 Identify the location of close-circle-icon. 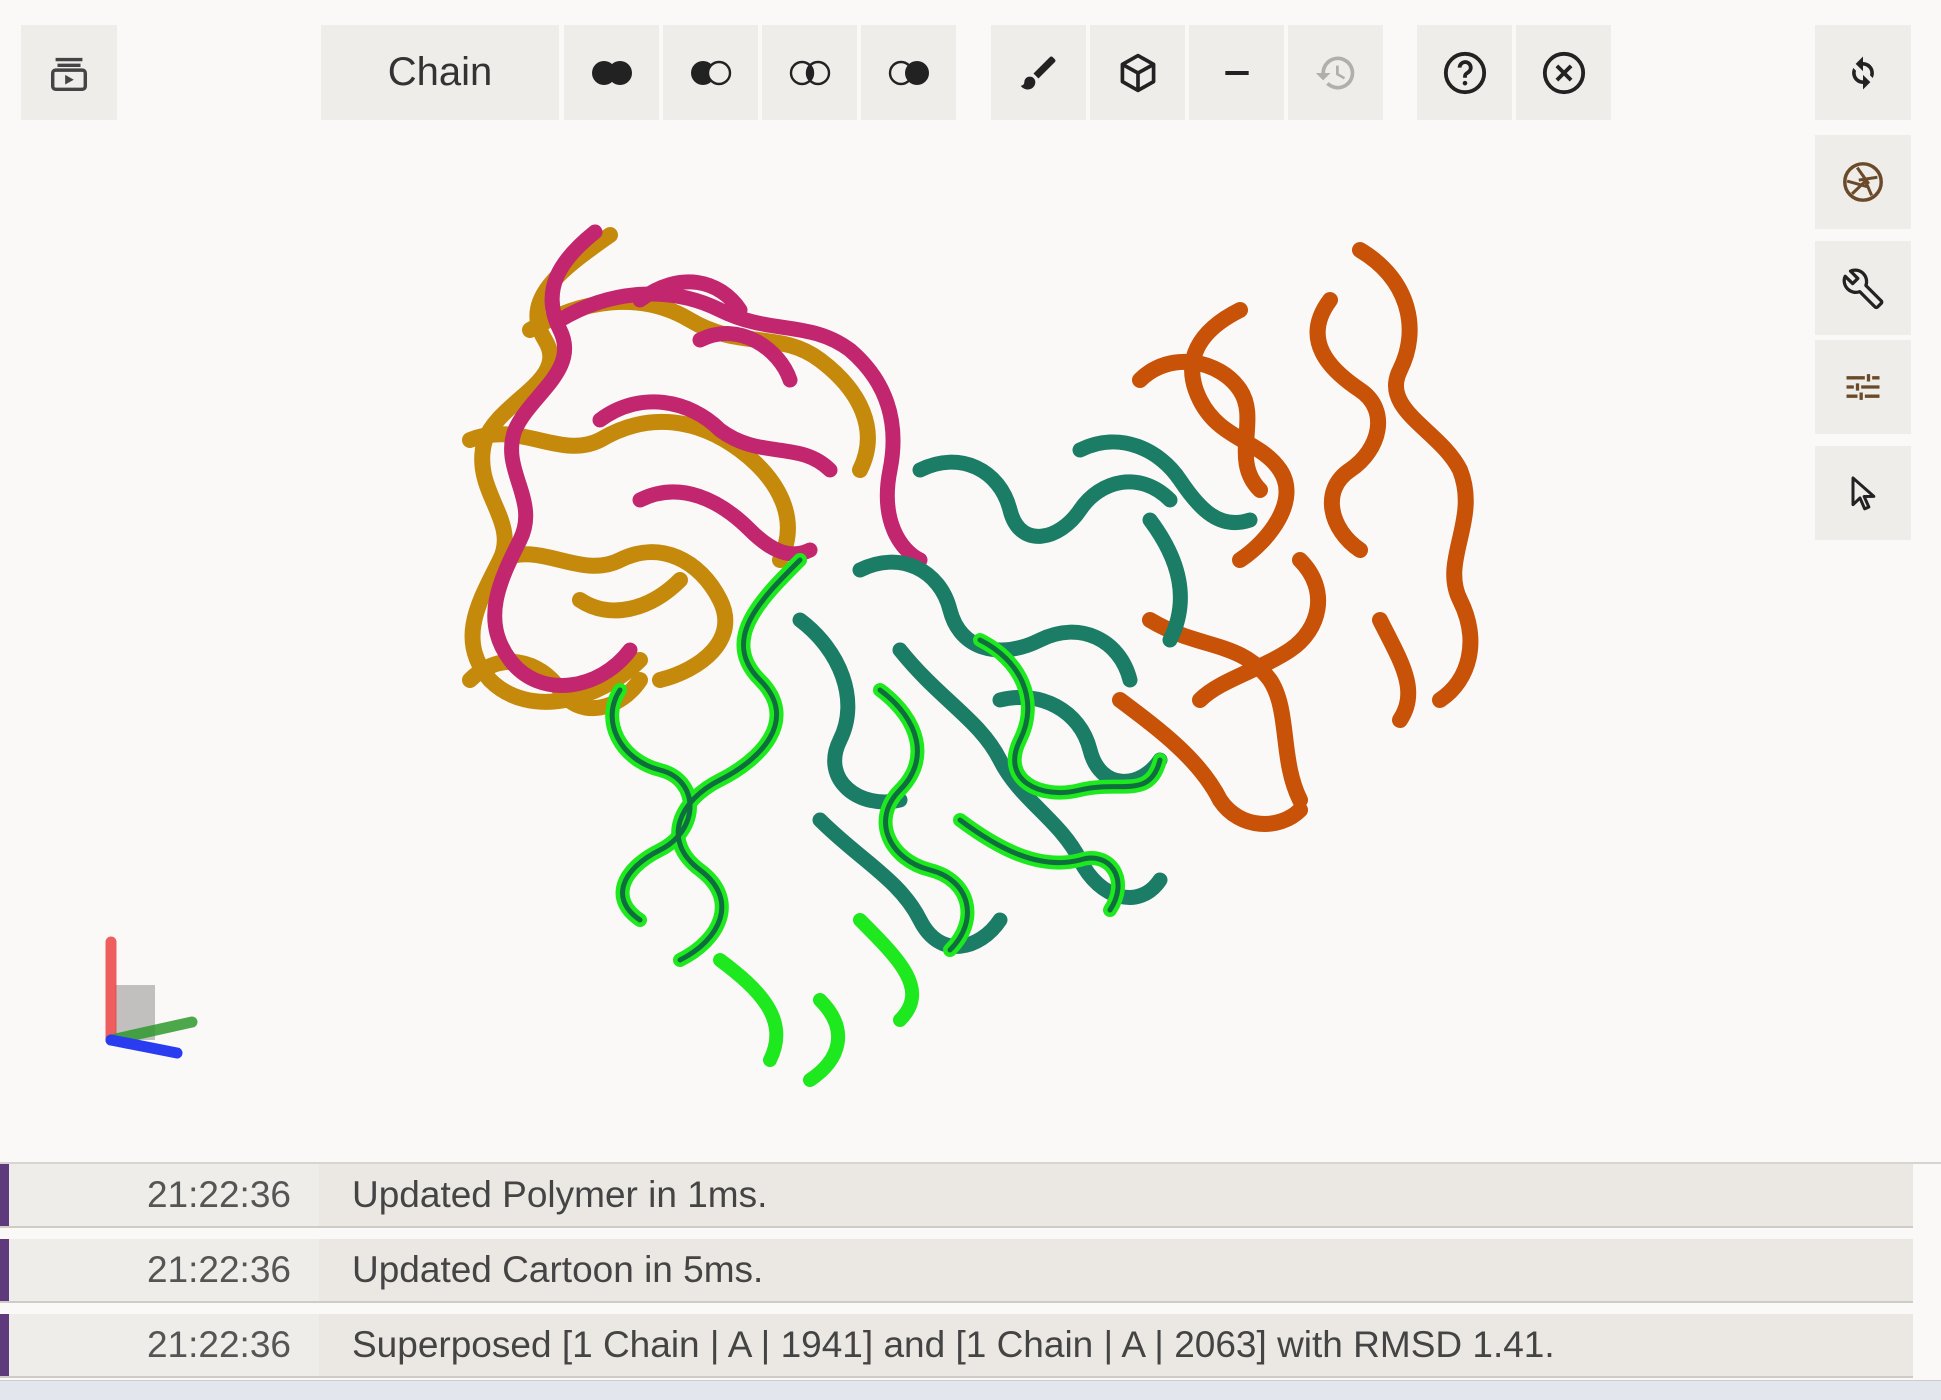
(1563, 72).